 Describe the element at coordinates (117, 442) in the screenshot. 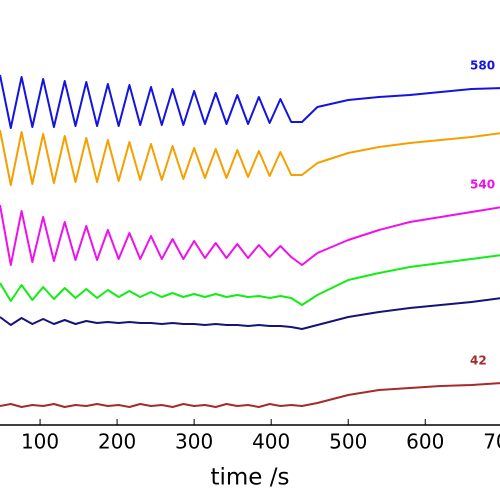

I see `x-tick-label: 200` at that location.